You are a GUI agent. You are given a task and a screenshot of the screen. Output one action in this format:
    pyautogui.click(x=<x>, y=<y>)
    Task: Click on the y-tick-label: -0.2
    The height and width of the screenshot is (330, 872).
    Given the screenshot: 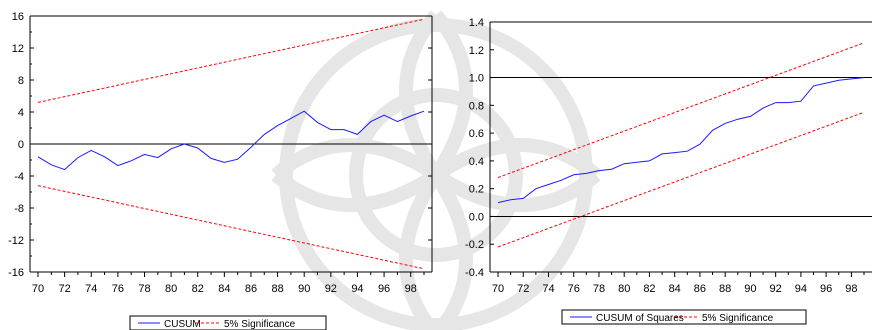 What is the action you would take?
    pyautogui.click(x=474, y=245)
    